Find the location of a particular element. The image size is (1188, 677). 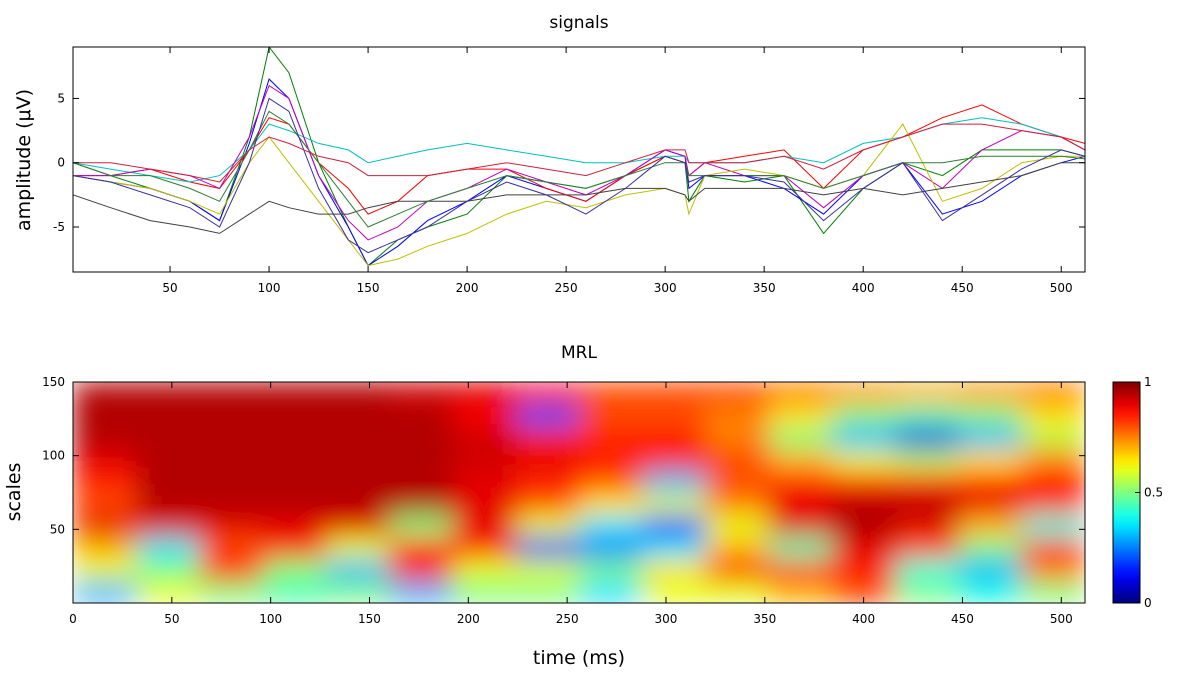

x-tick-label: 500 is located at coordinates (1061, 288).